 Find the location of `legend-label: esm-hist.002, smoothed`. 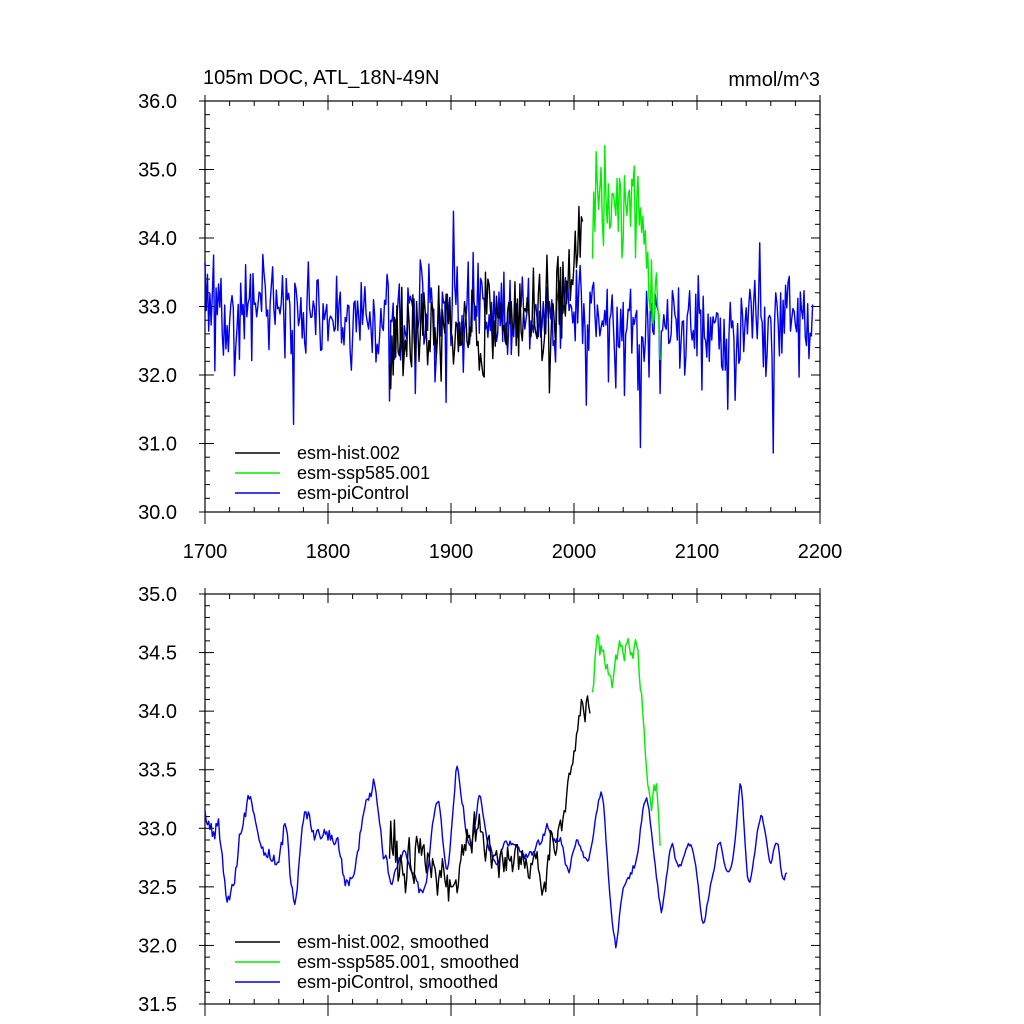

legend-label: esm-hist.002, smoothed is located at coordinates (393, 942).